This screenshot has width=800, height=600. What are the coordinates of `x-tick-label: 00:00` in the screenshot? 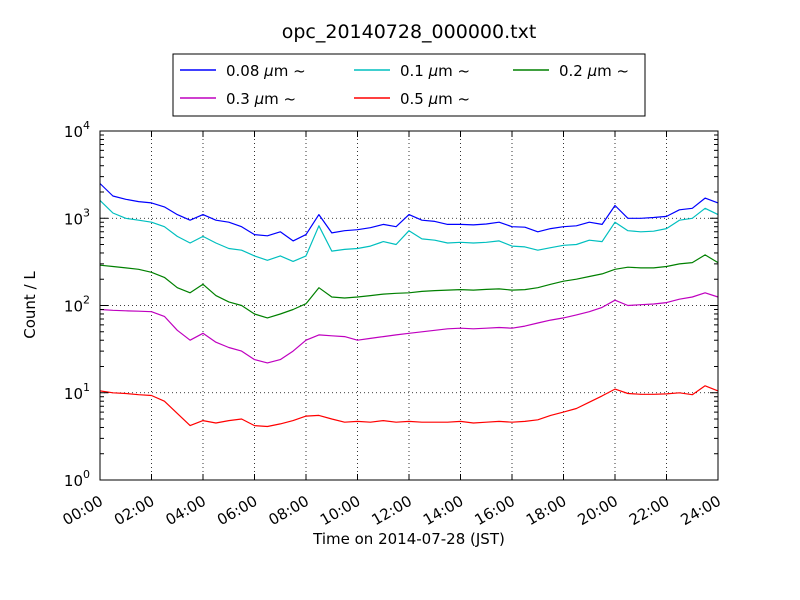 It's located at (83, 510).